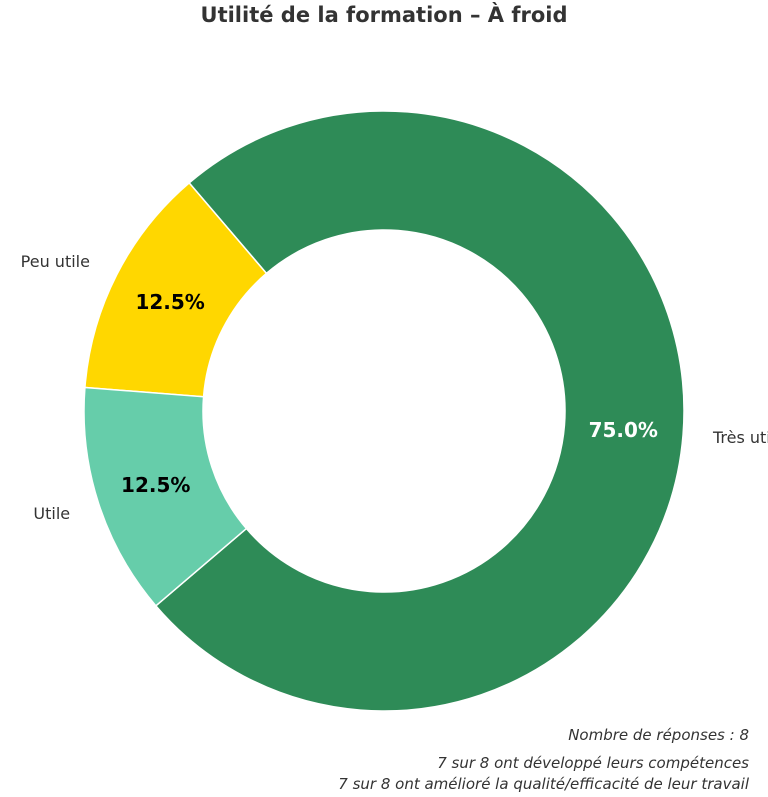 This screenshot has width=768, height=797. I want to click on percent-label-peu-utile: 12.5%, so click(169, 302).